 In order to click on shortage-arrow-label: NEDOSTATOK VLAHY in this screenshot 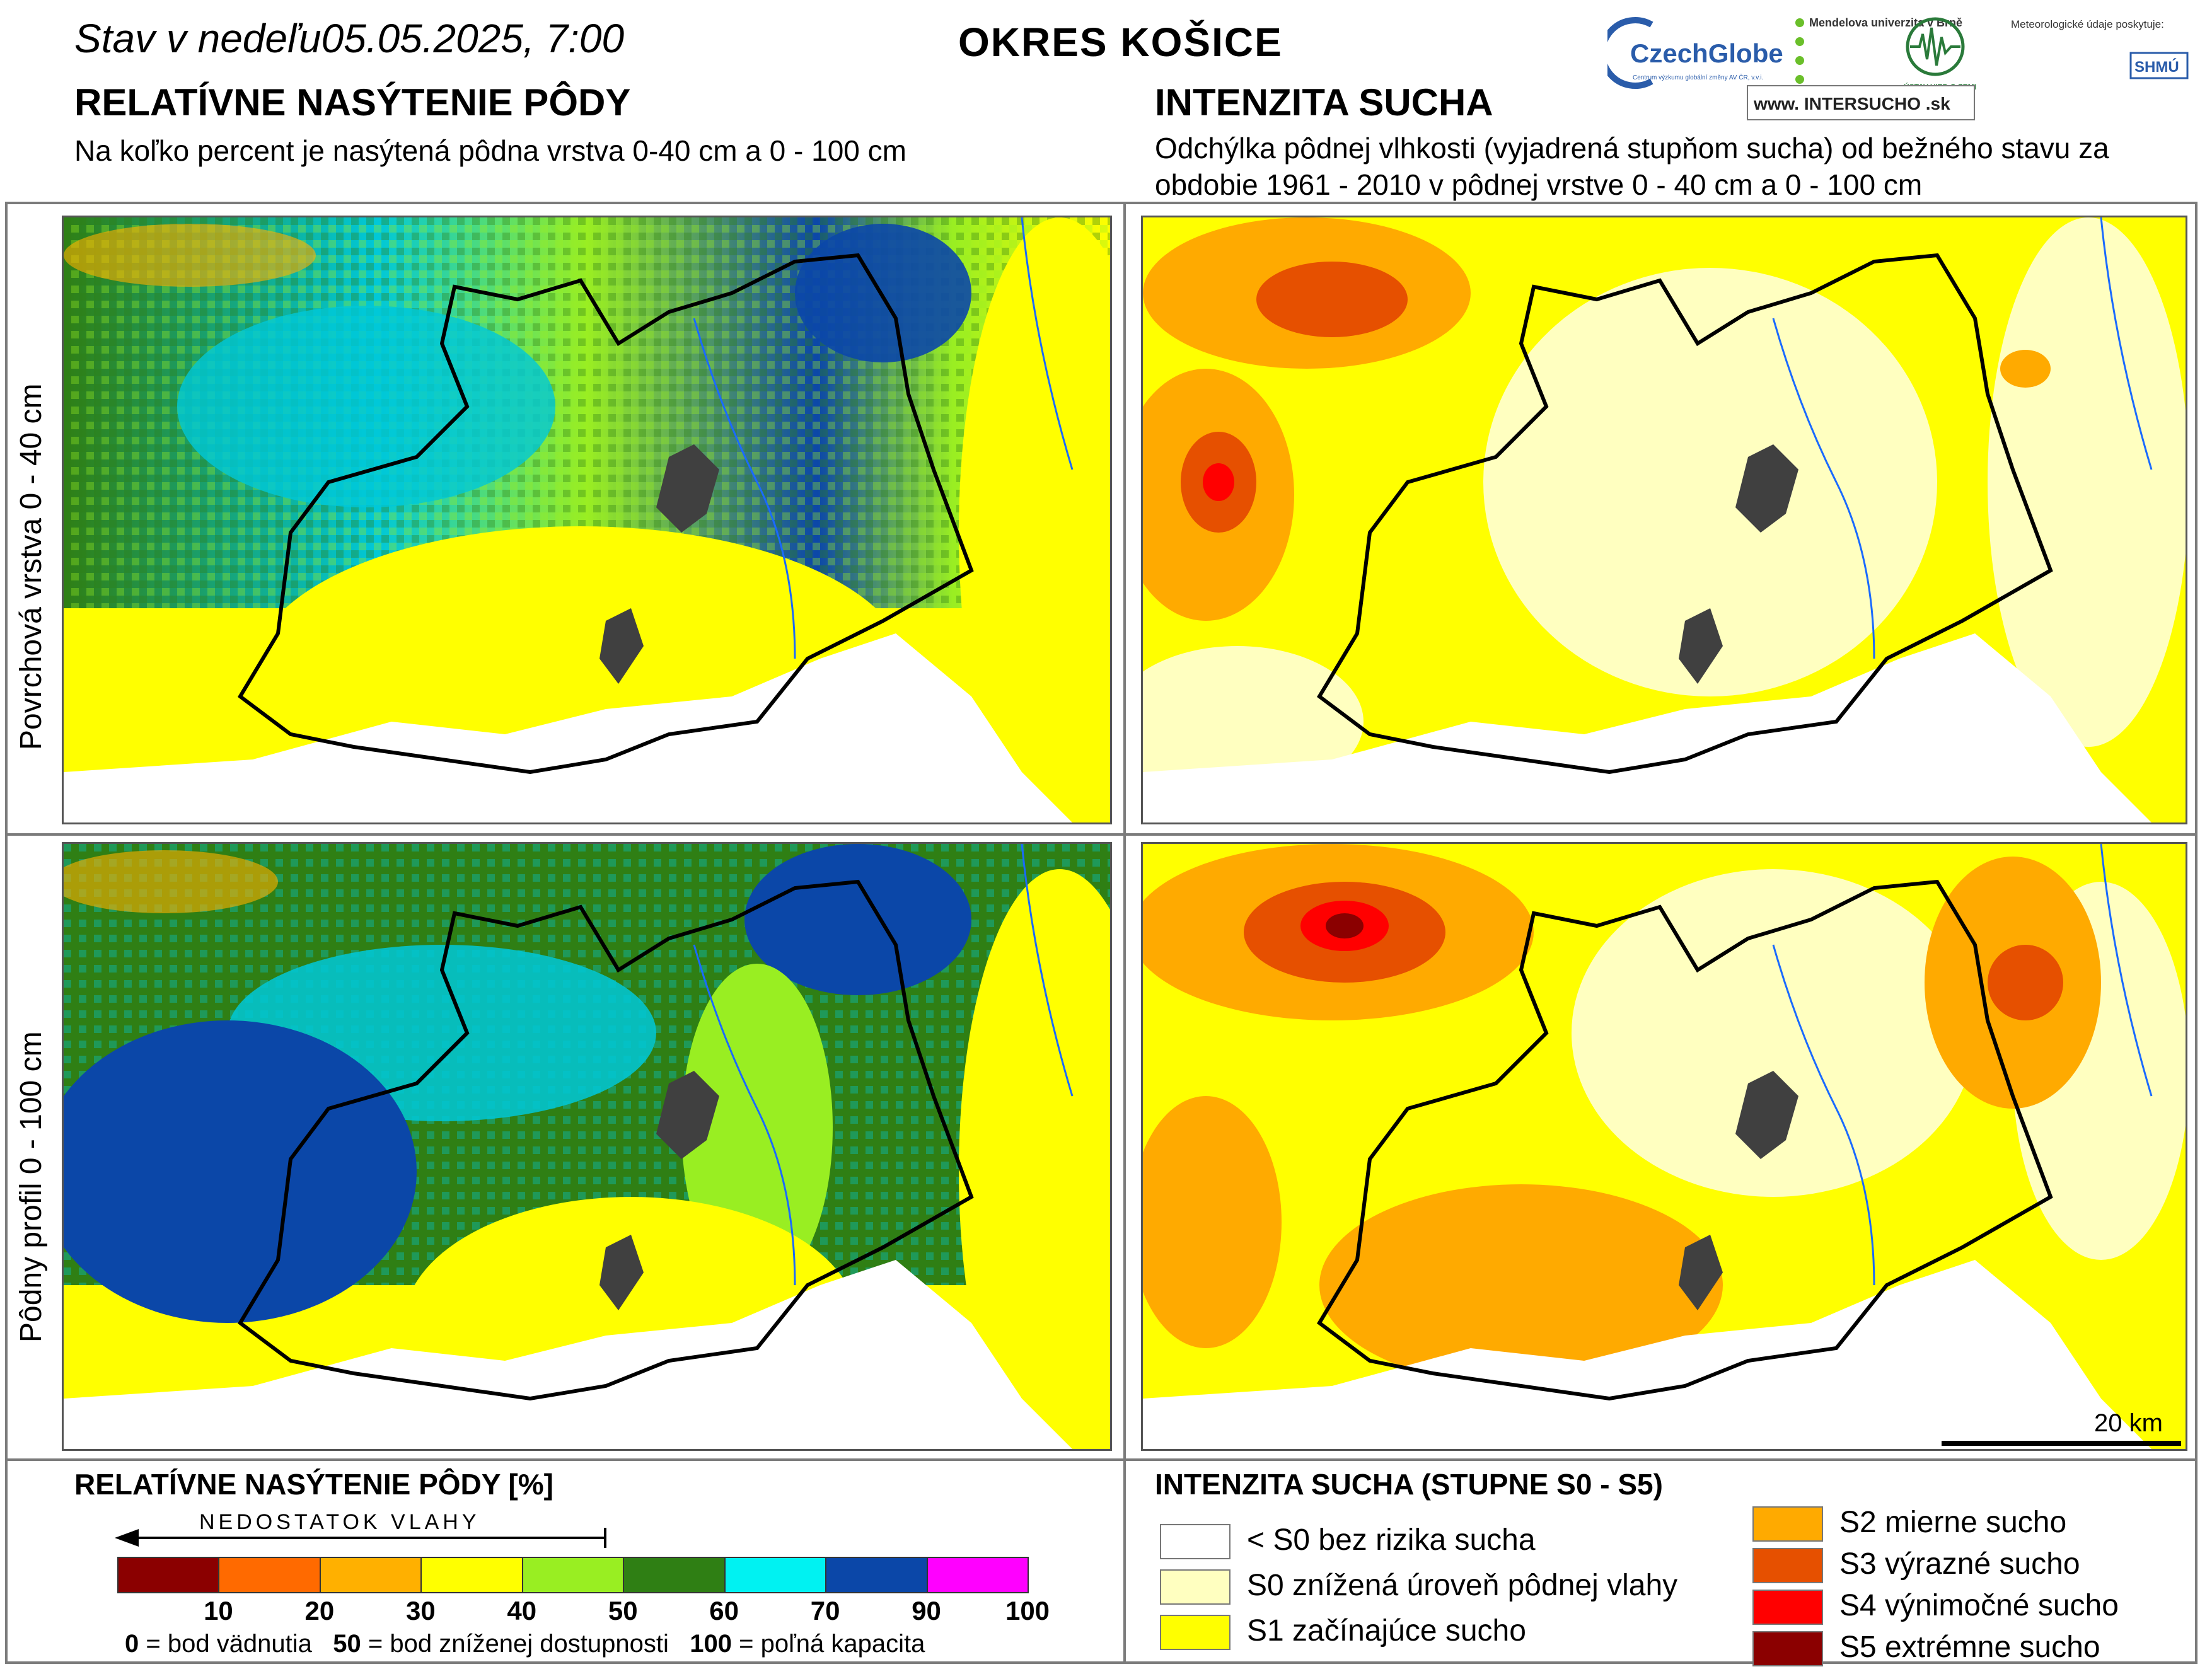, I will do `click(339, 1522)`.